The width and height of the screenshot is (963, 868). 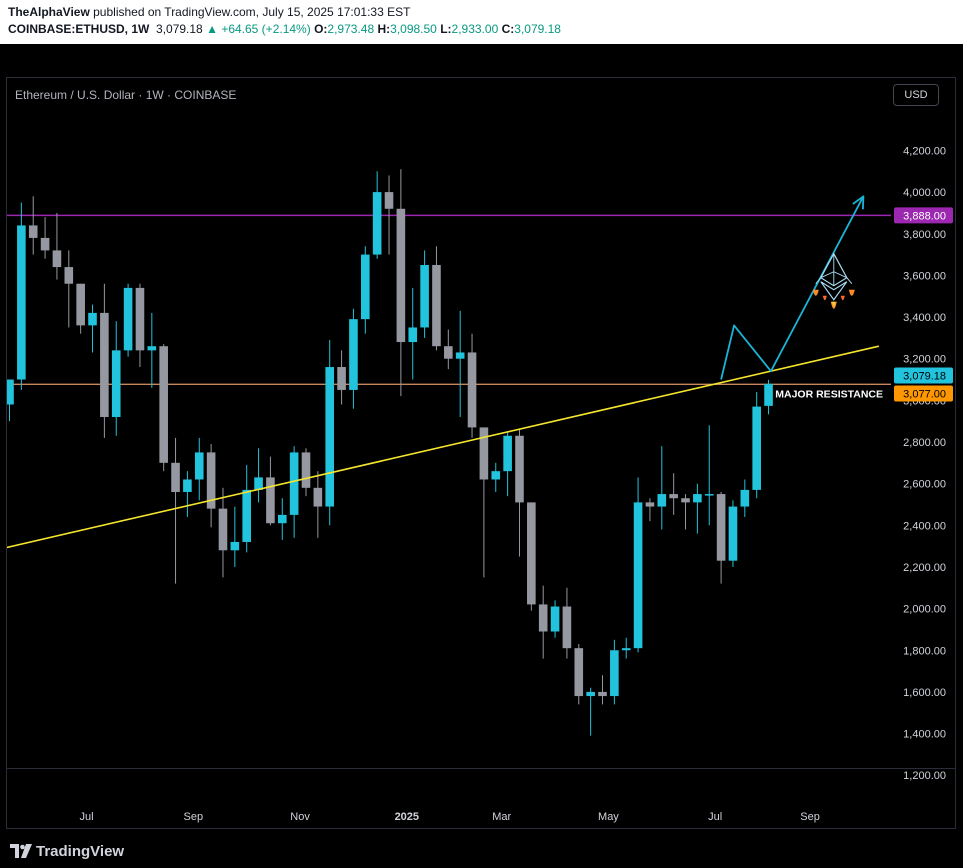 I want to click on currency-button: USD, so click(x=916, y=95).